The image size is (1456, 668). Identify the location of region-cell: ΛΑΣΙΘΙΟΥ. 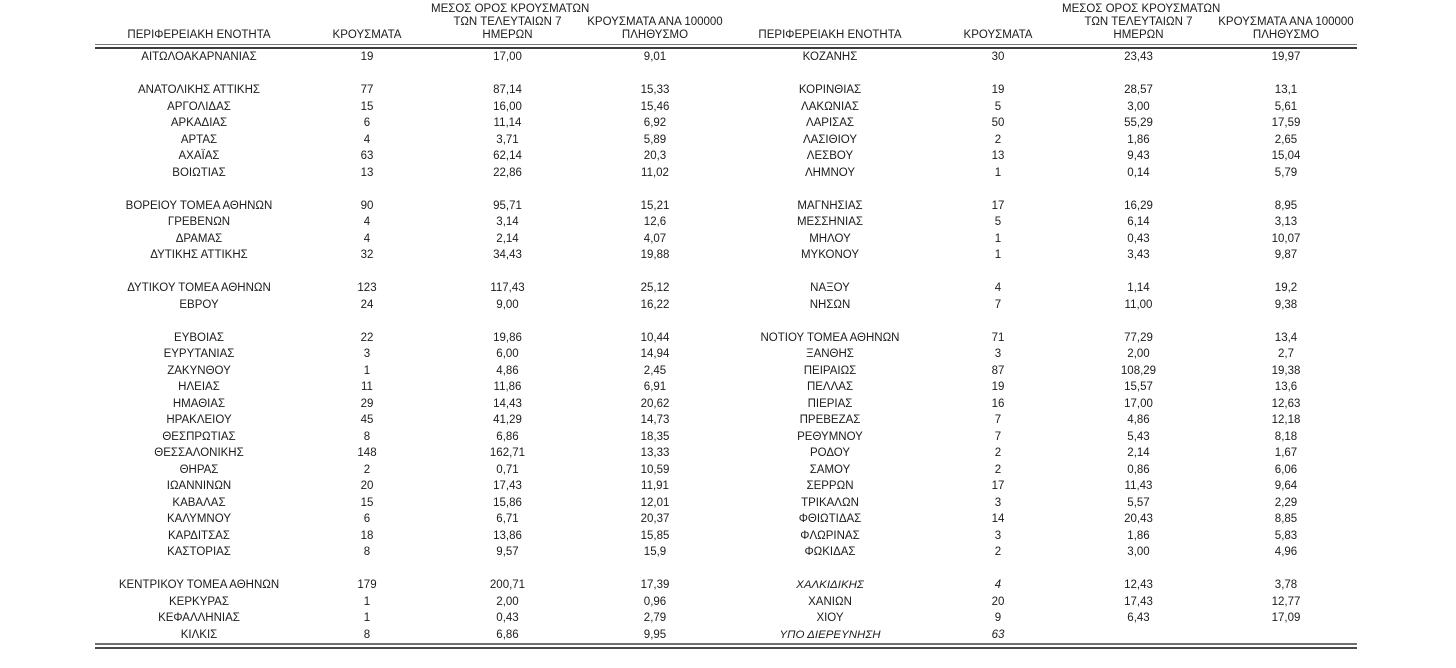
(830, 139).